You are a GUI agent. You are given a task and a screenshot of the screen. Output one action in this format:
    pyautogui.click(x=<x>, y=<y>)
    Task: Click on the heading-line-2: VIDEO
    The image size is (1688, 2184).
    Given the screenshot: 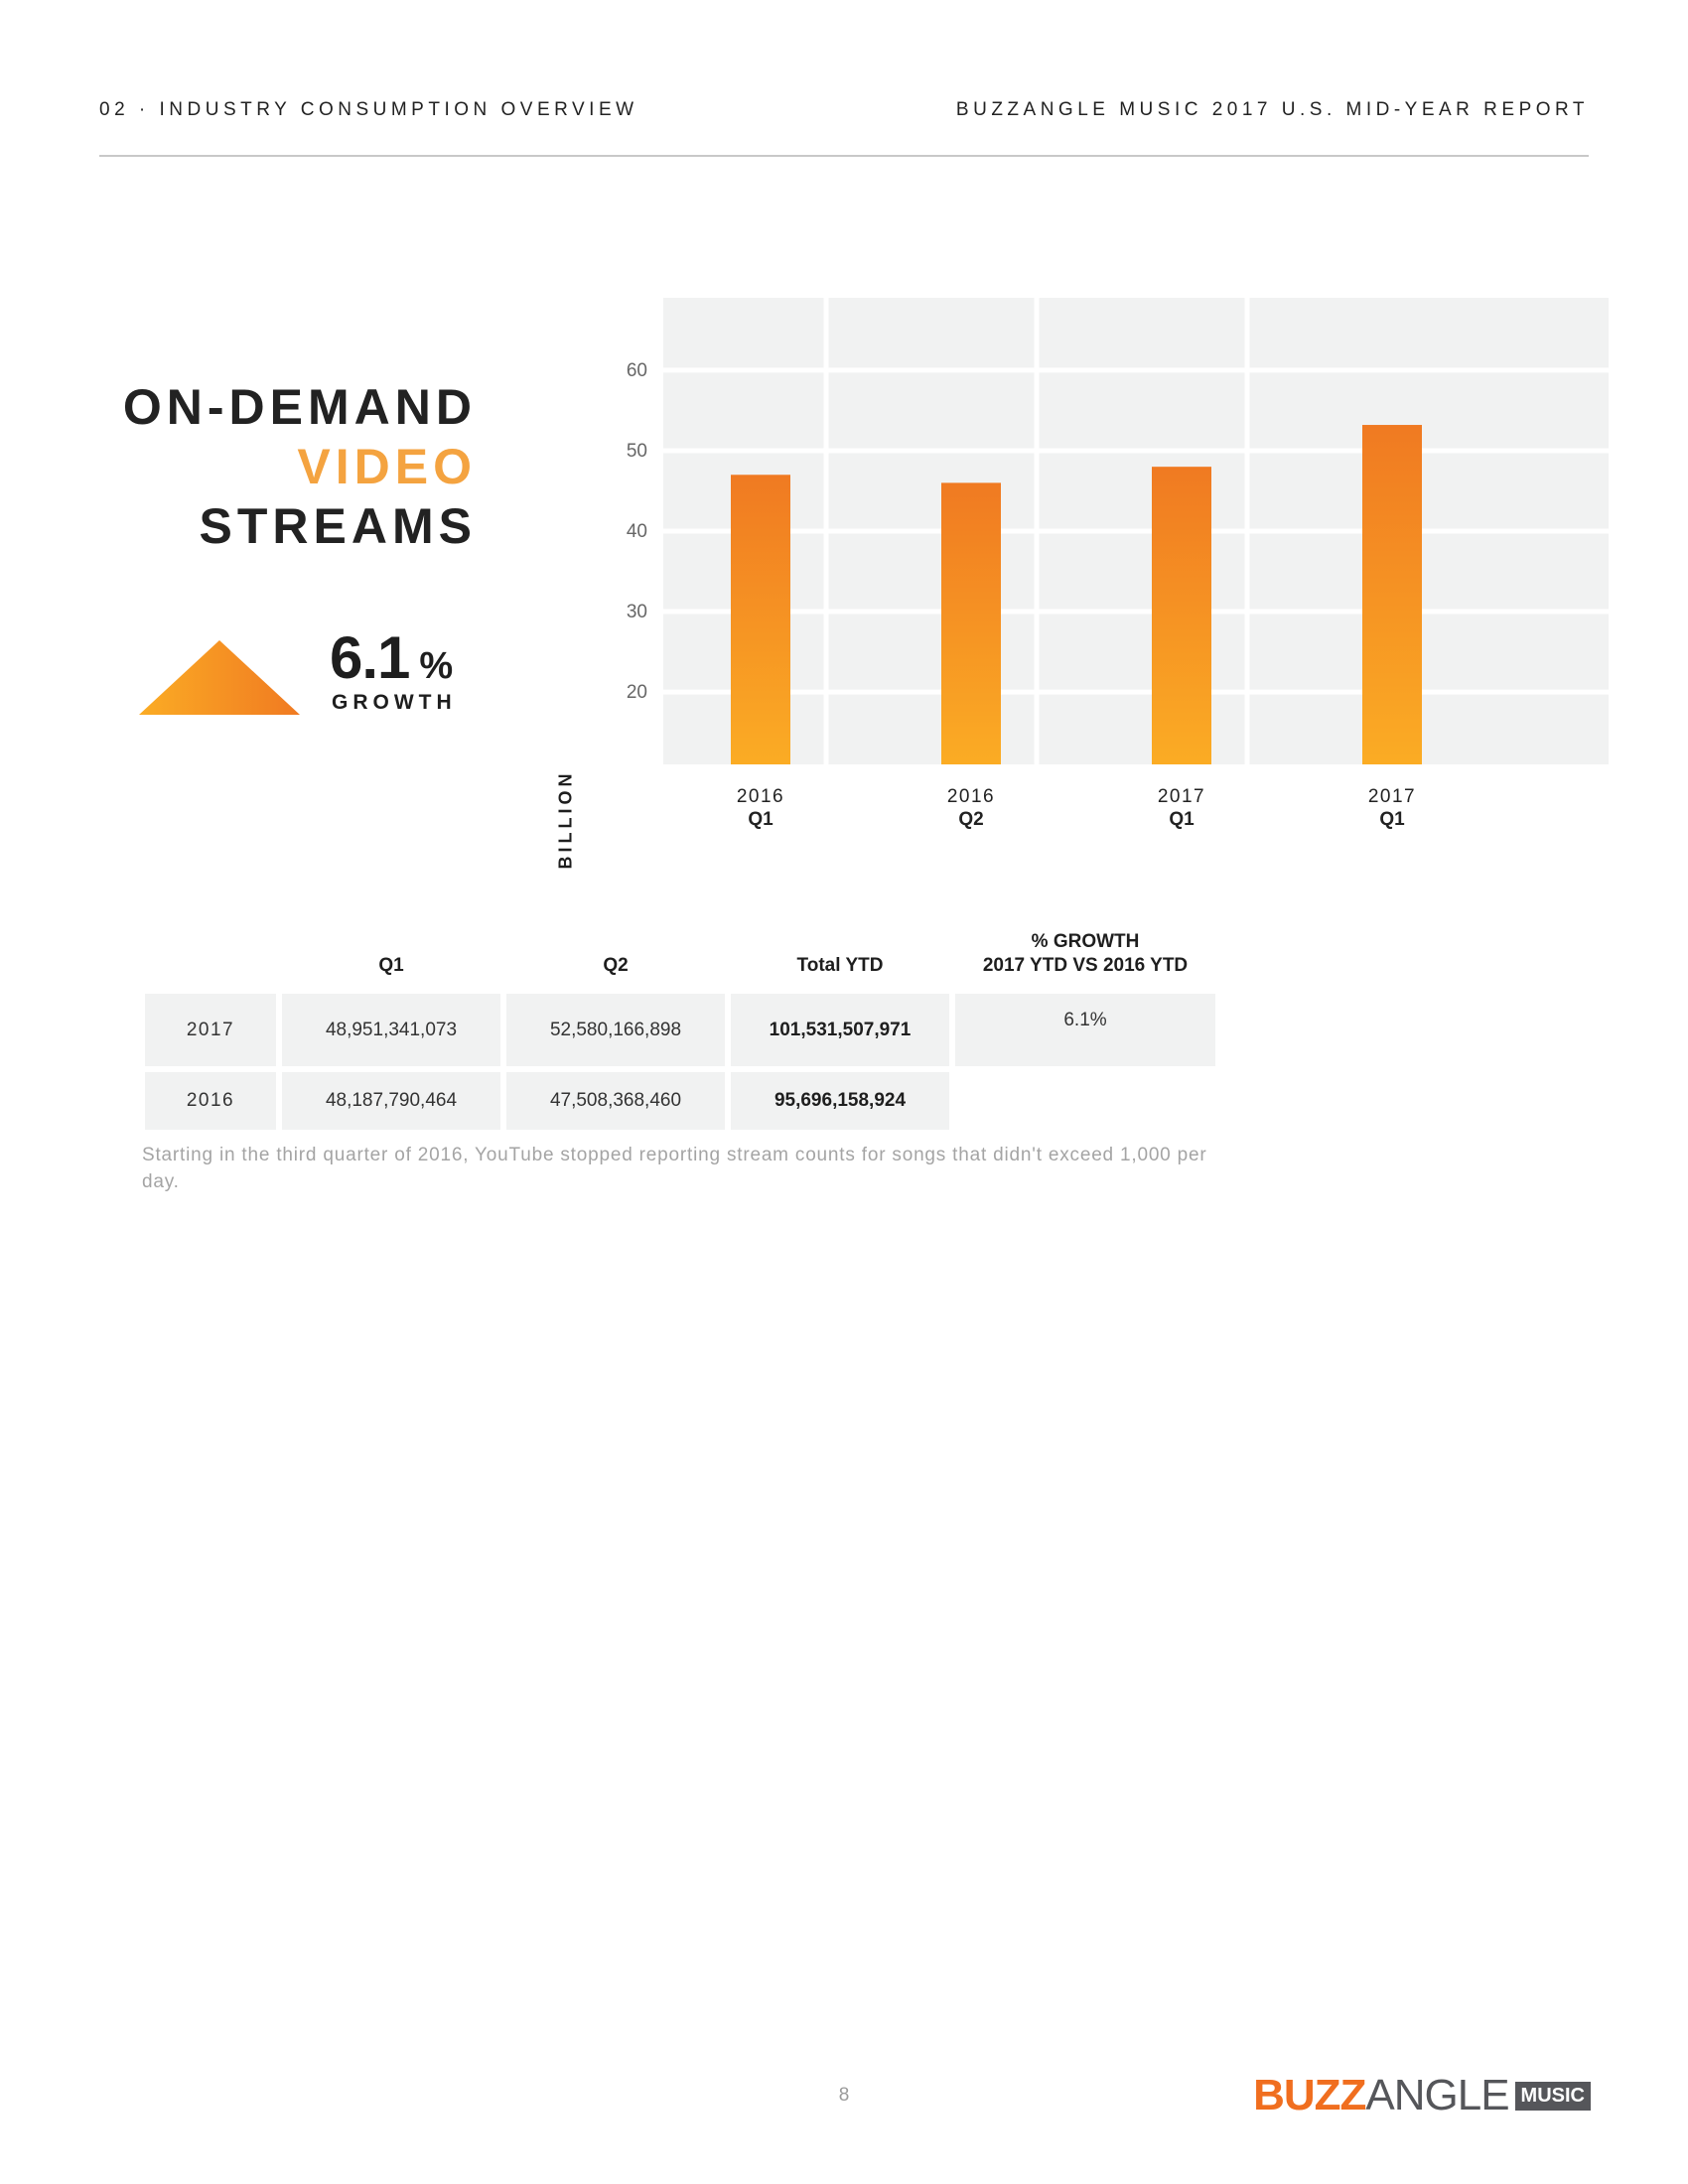 What is the action you would take?
    pyautogui.click(x=387, y=466)
    